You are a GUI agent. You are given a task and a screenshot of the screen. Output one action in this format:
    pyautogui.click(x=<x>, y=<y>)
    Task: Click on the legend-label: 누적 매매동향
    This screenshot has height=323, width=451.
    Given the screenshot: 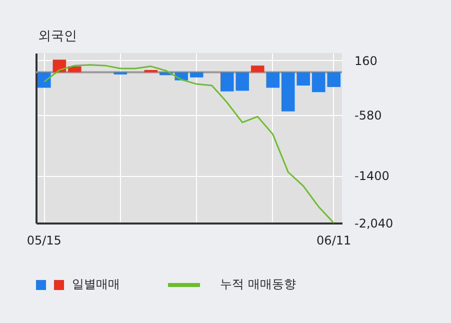 What is the action you would take?
    pyautogui.click(x=258, y=284)
    